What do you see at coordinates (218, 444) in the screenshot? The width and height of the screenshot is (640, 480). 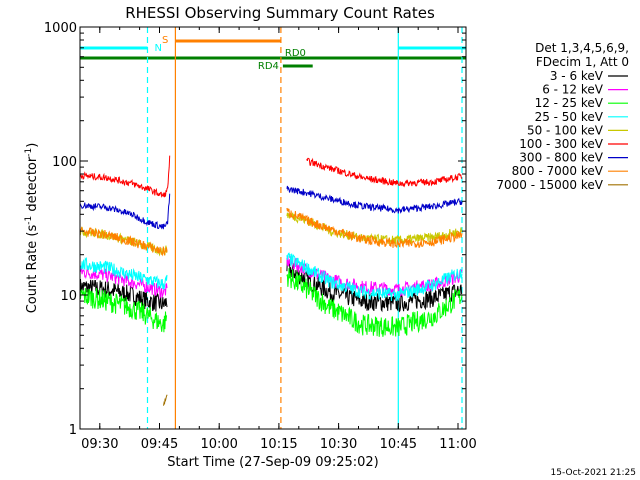 I see `x-tick-label: 10:00` at bounding box center [218, 444].